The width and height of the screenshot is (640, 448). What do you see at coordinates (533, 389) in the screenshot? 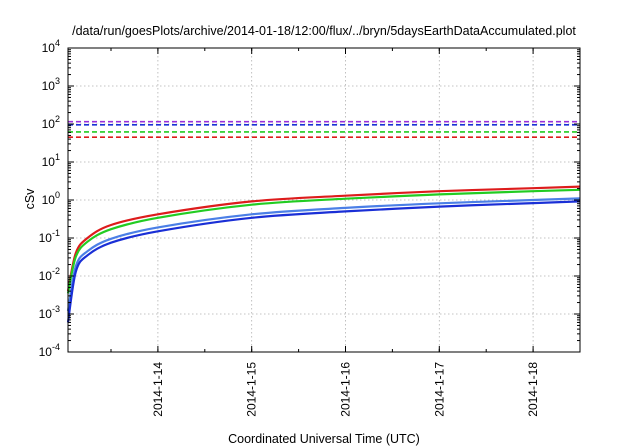
I see `x-tick-label: 2014-1-18` at bounding box center [533, 389].